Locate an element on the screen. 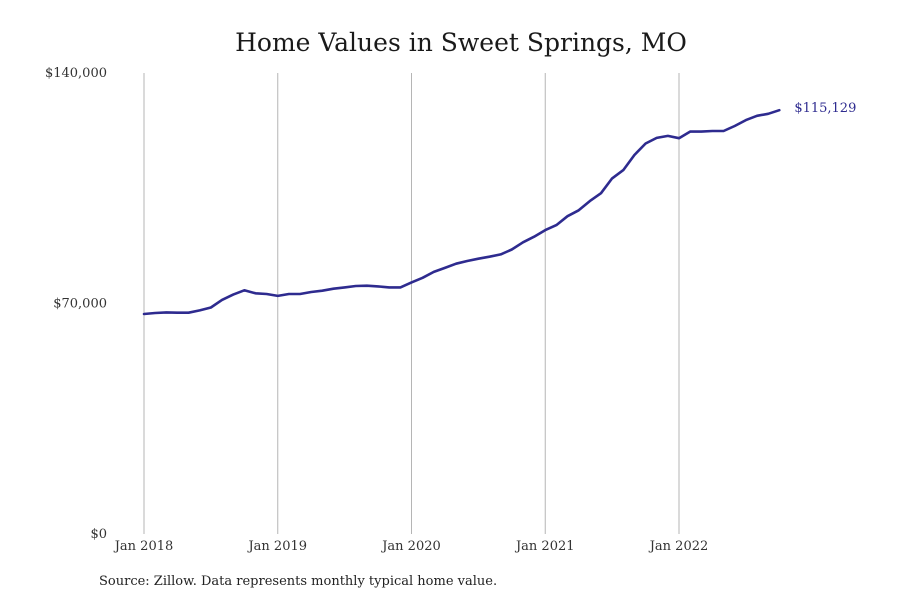  y-tick-label: $140,000 is located at coordinates (76, 73).